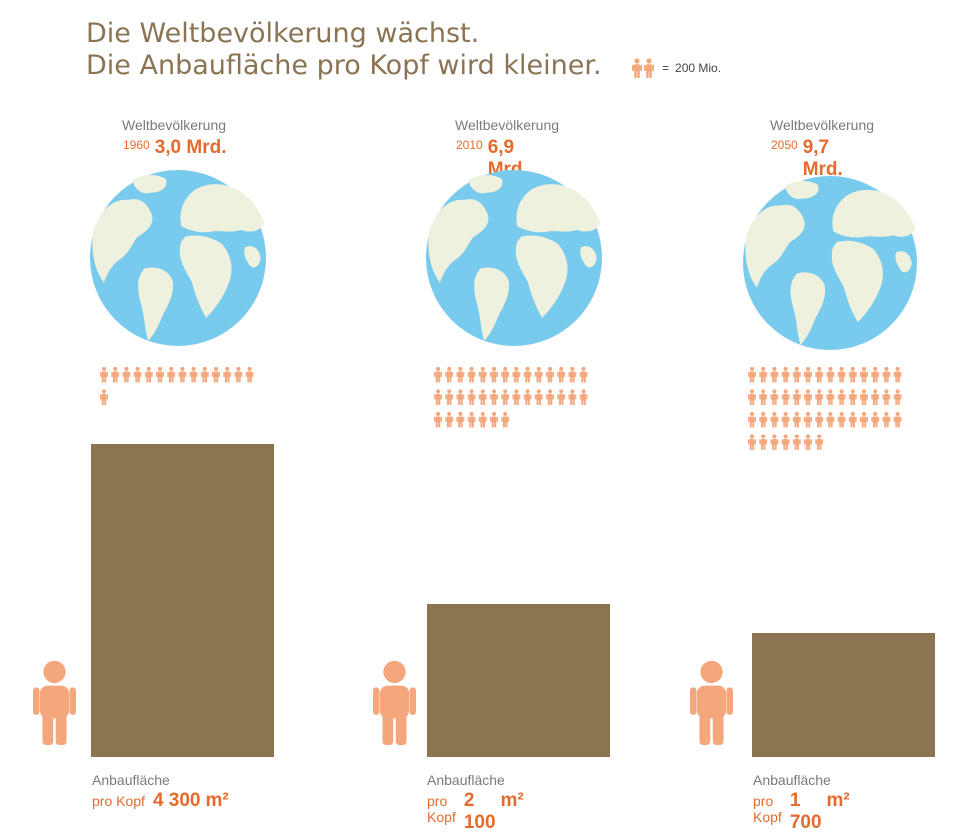  I want to click on area-line: pro Kopf 4 300 m², so click(160, 801).